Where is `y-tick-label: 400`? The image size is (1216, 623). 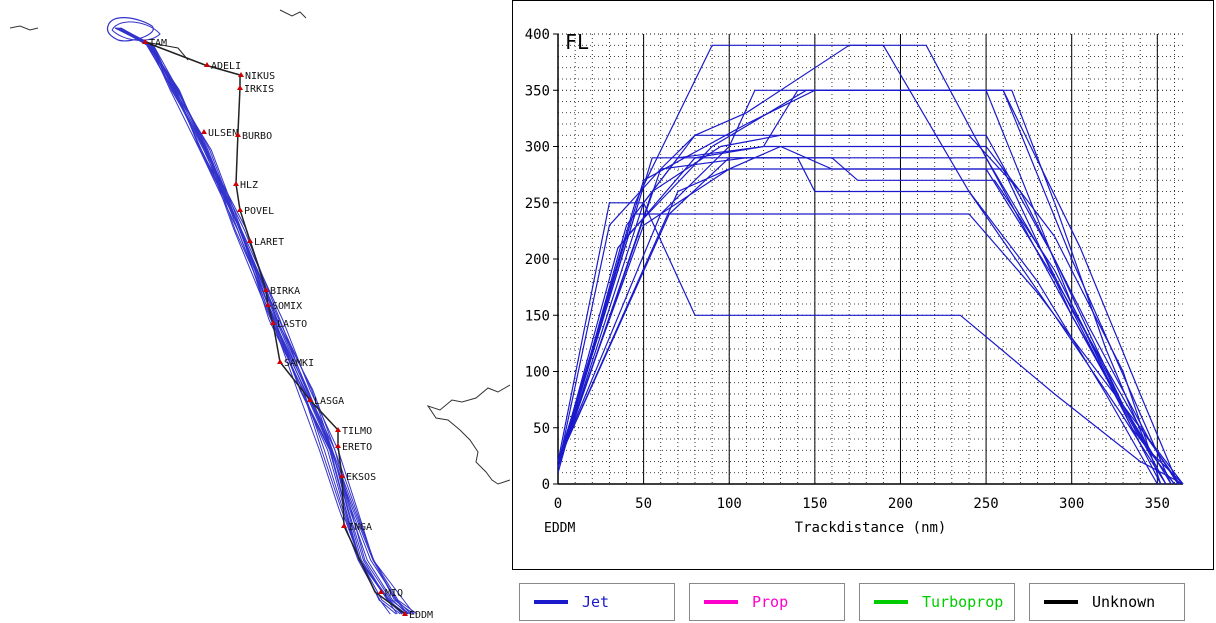 y-tick-label: 400 is located at coordinates (537, 35).